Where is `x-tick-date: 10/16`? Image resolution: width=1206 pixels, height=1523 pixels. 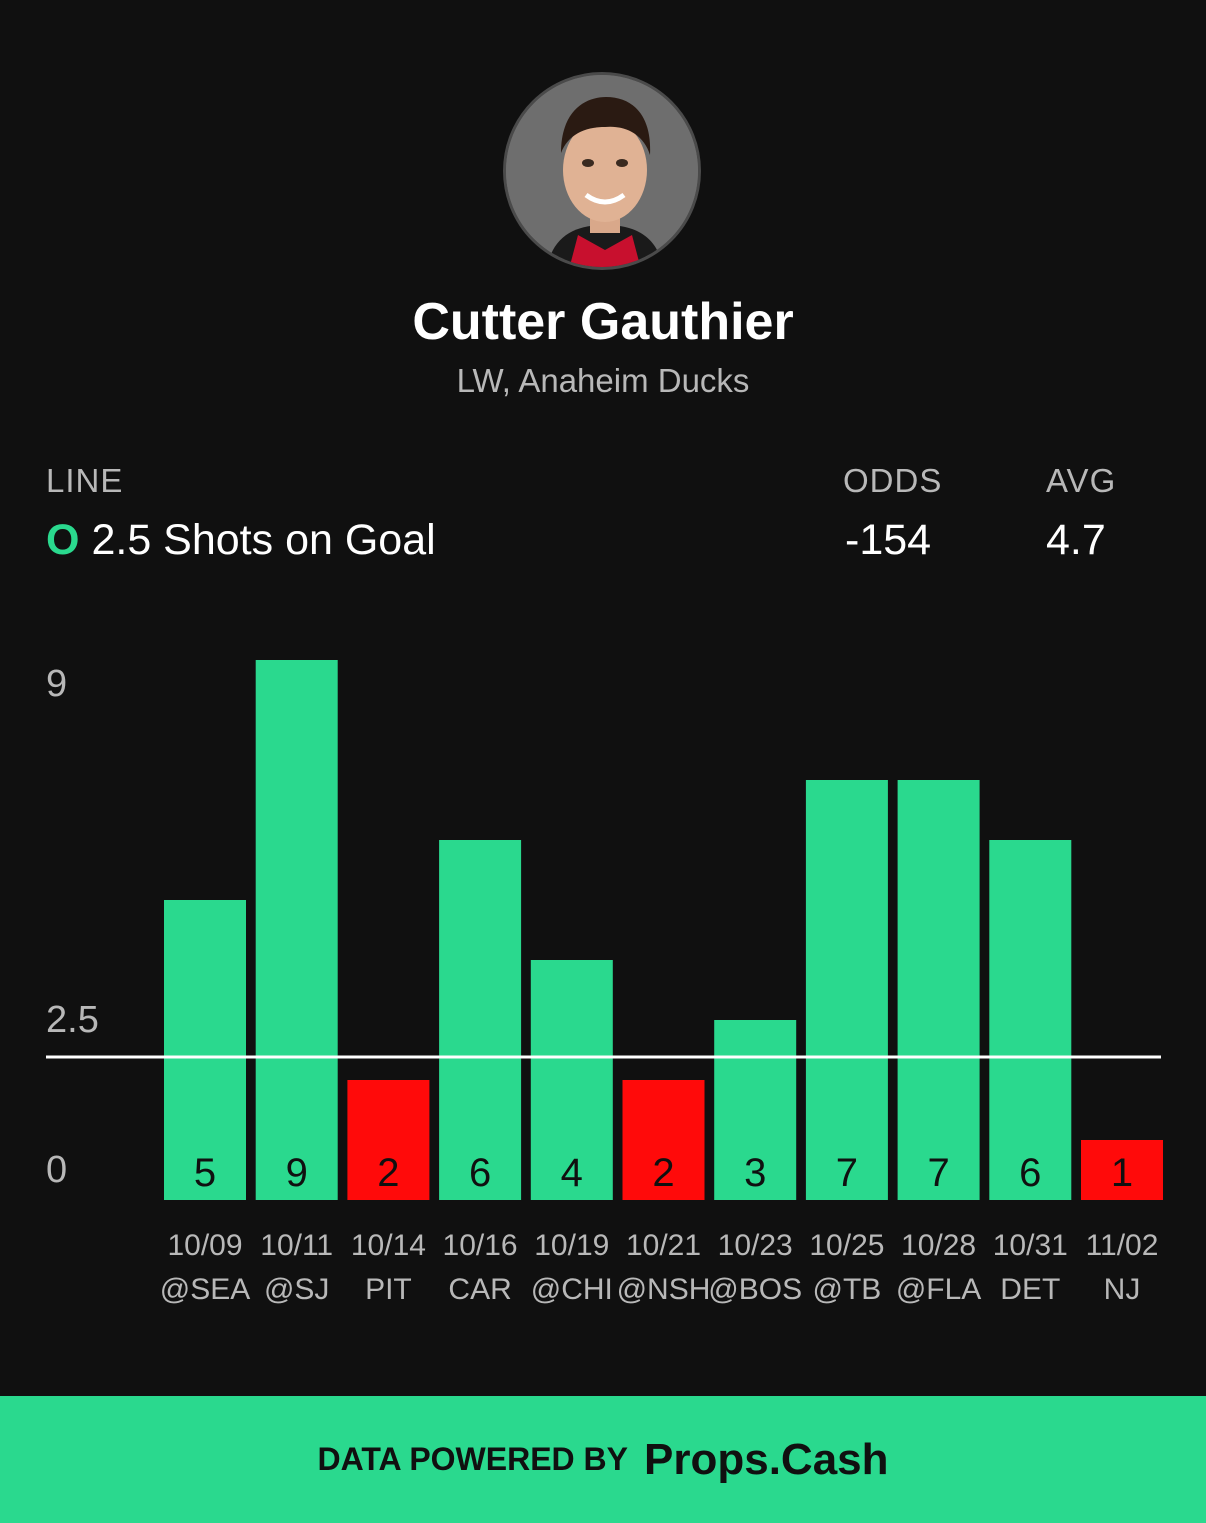
x-tick-date: 10/16 is located at coordinates (480, 1245).